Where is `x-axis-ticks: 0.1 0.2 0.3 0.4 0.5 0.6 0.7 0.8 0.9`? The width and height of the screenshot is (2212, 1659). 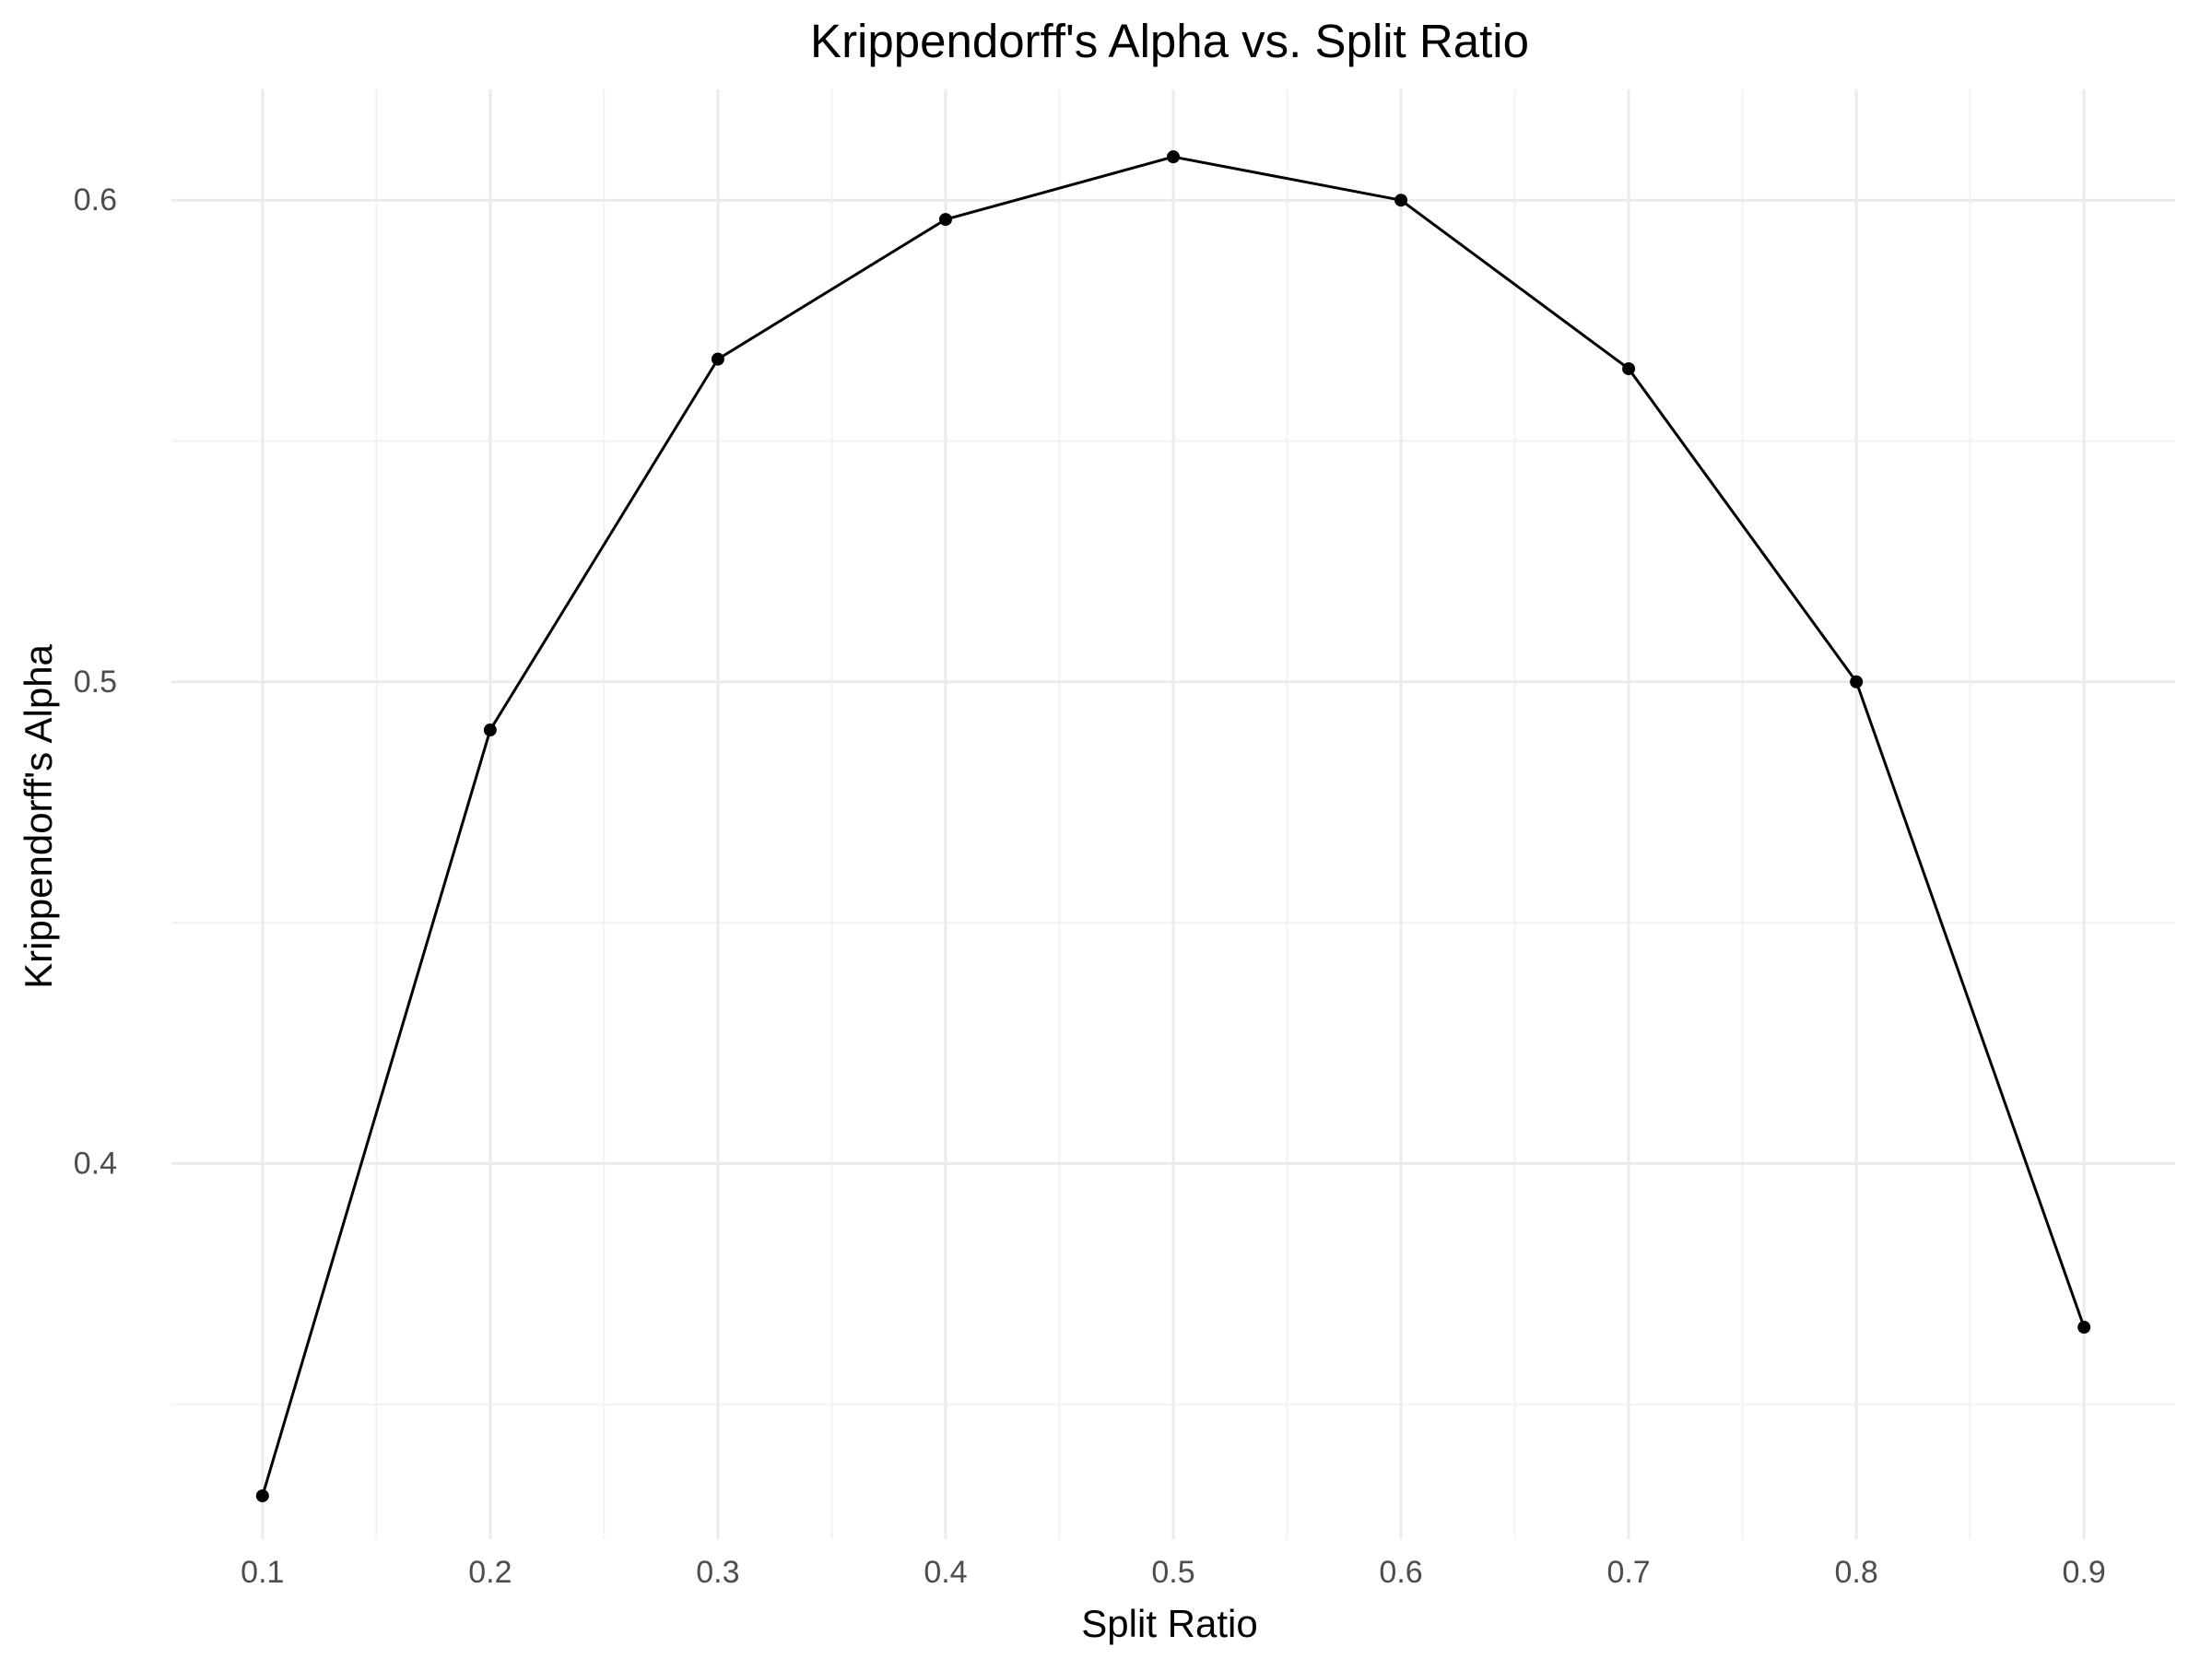 x-axis-ticks: 0.1 0.2 0.3 0.4 0.5 0.6 0.7 0.8 0.9 is located at coordinates (1173, 1572).